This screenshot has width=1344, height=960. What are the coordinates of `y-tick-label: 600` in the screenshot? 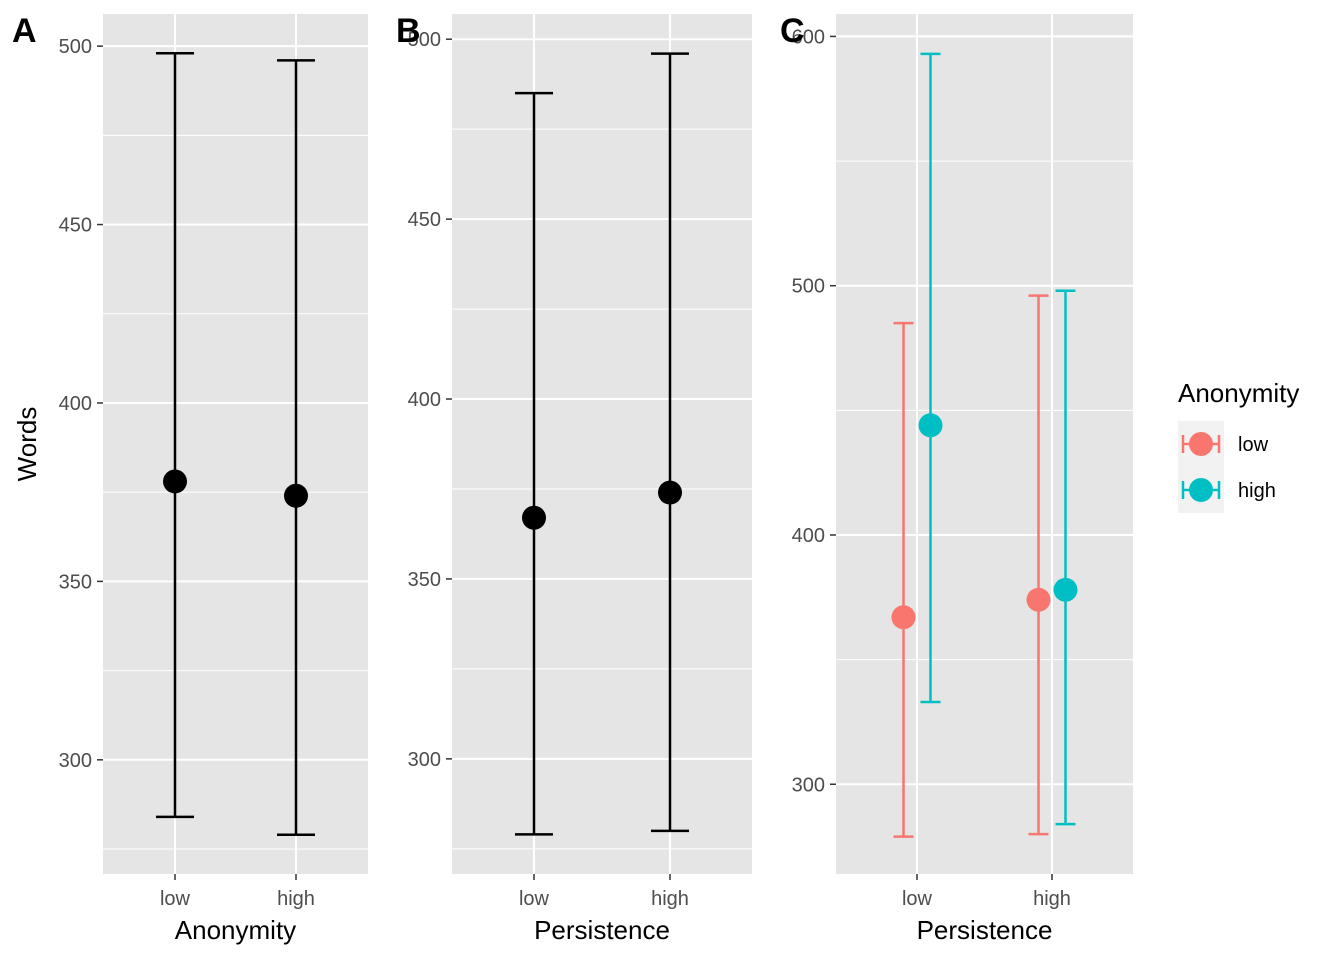 It's located at (808, 37).